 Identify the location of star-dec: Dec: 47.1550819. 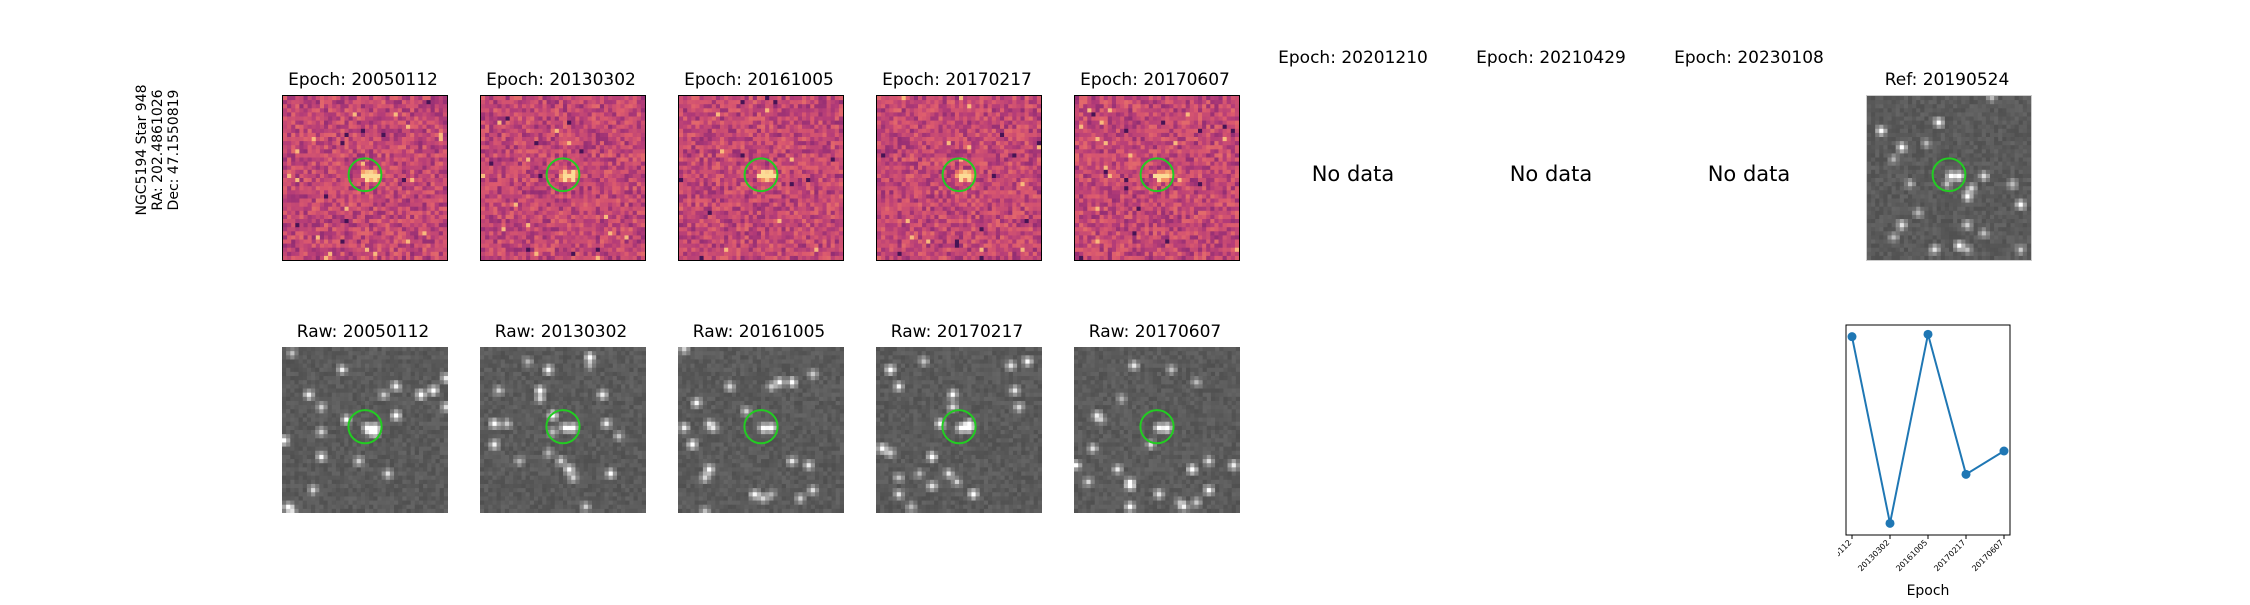
(174, 150).